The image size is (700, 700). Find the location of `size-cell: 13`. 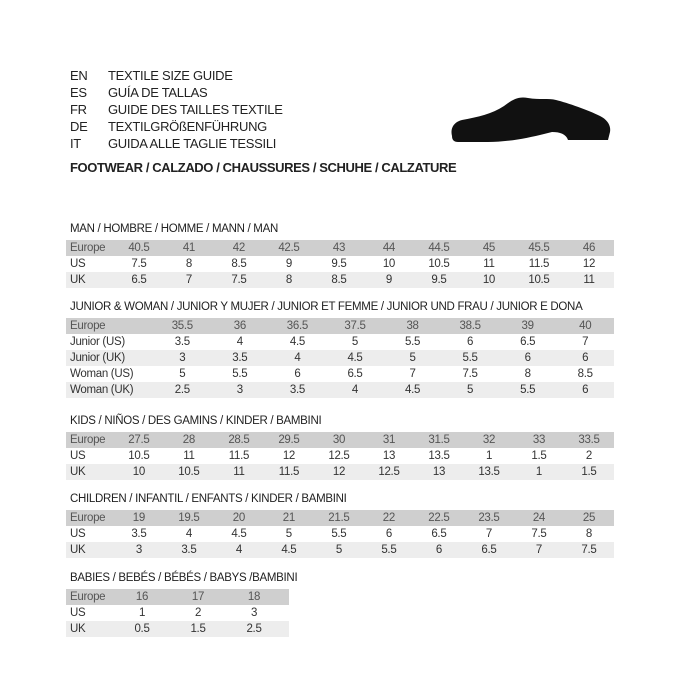

size-cell: 13 is located at coordinates (389, 456).